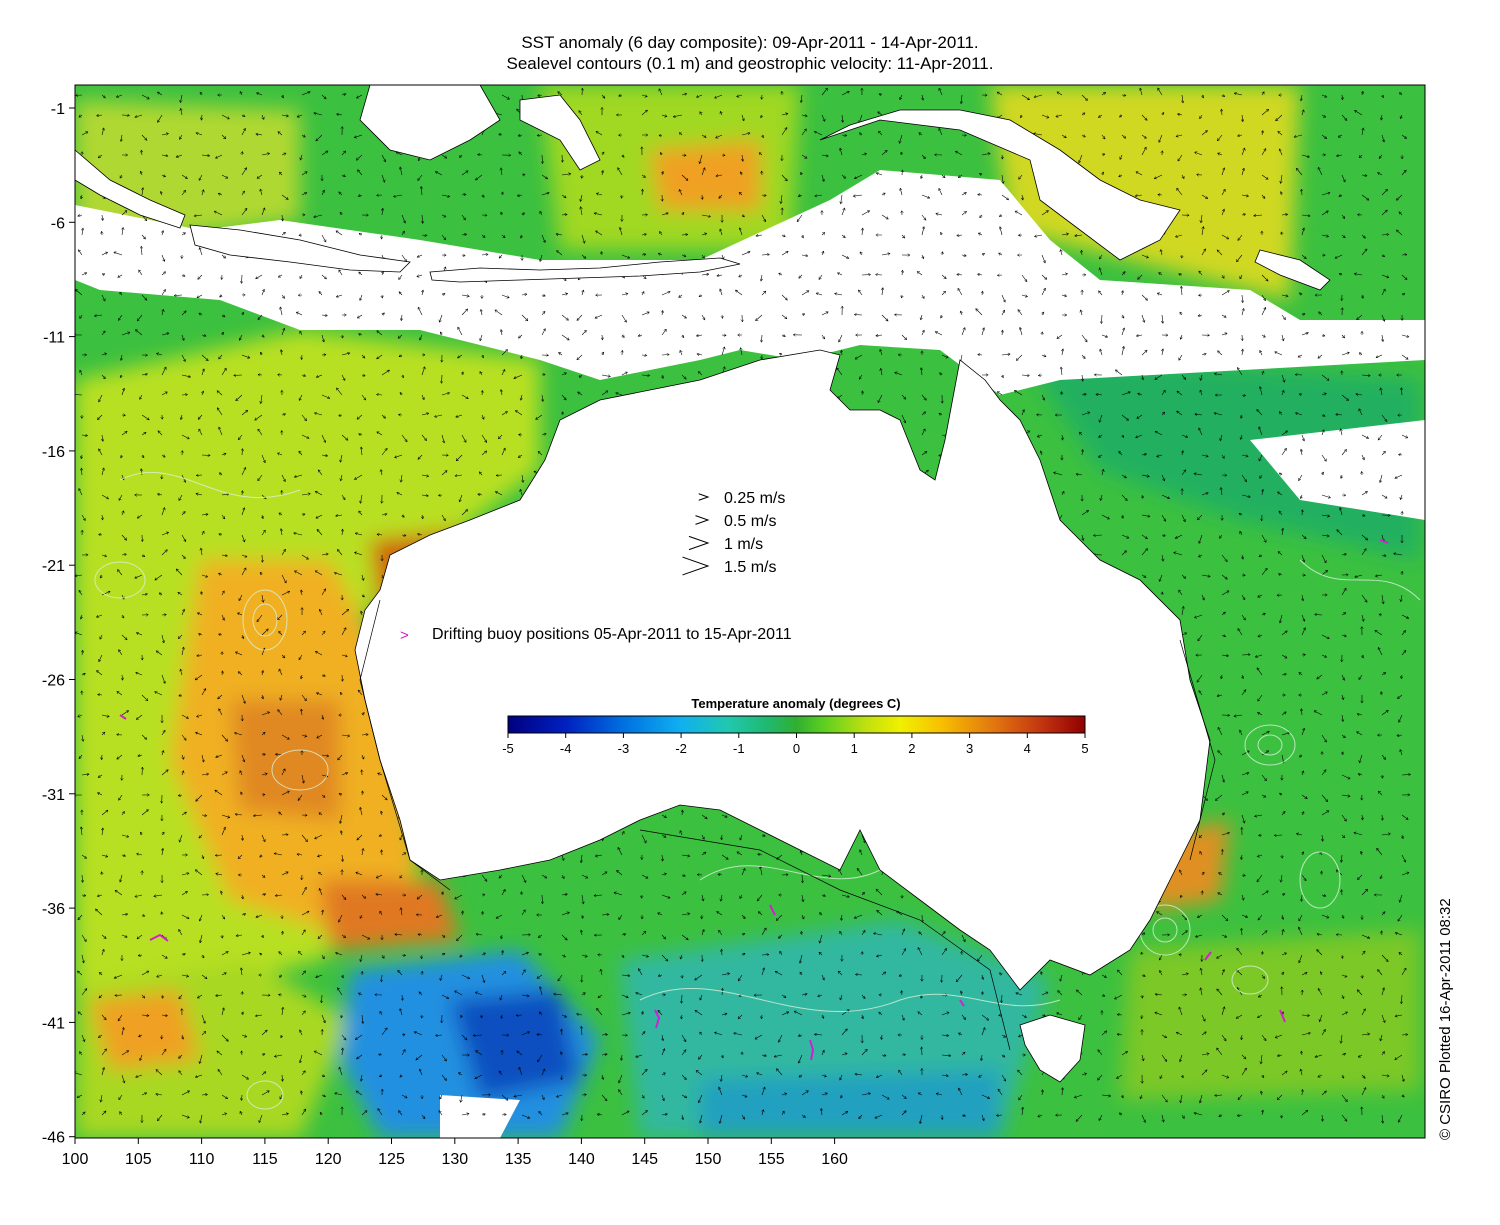  I want to click on y-tick-label: -16, so click(53, 452).